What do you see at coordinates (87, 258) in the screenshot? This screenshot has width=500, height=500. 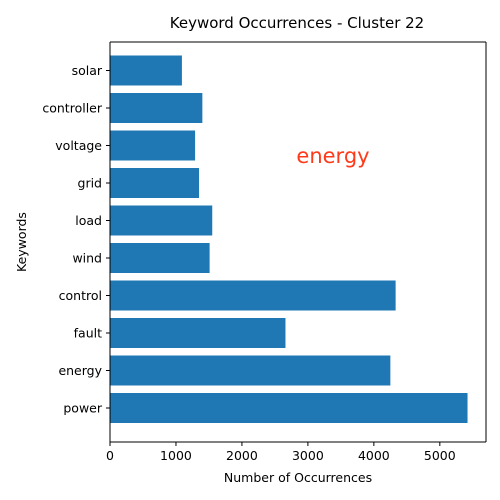 I see `y-tick-label: wind` at bounding box center [87, 258].